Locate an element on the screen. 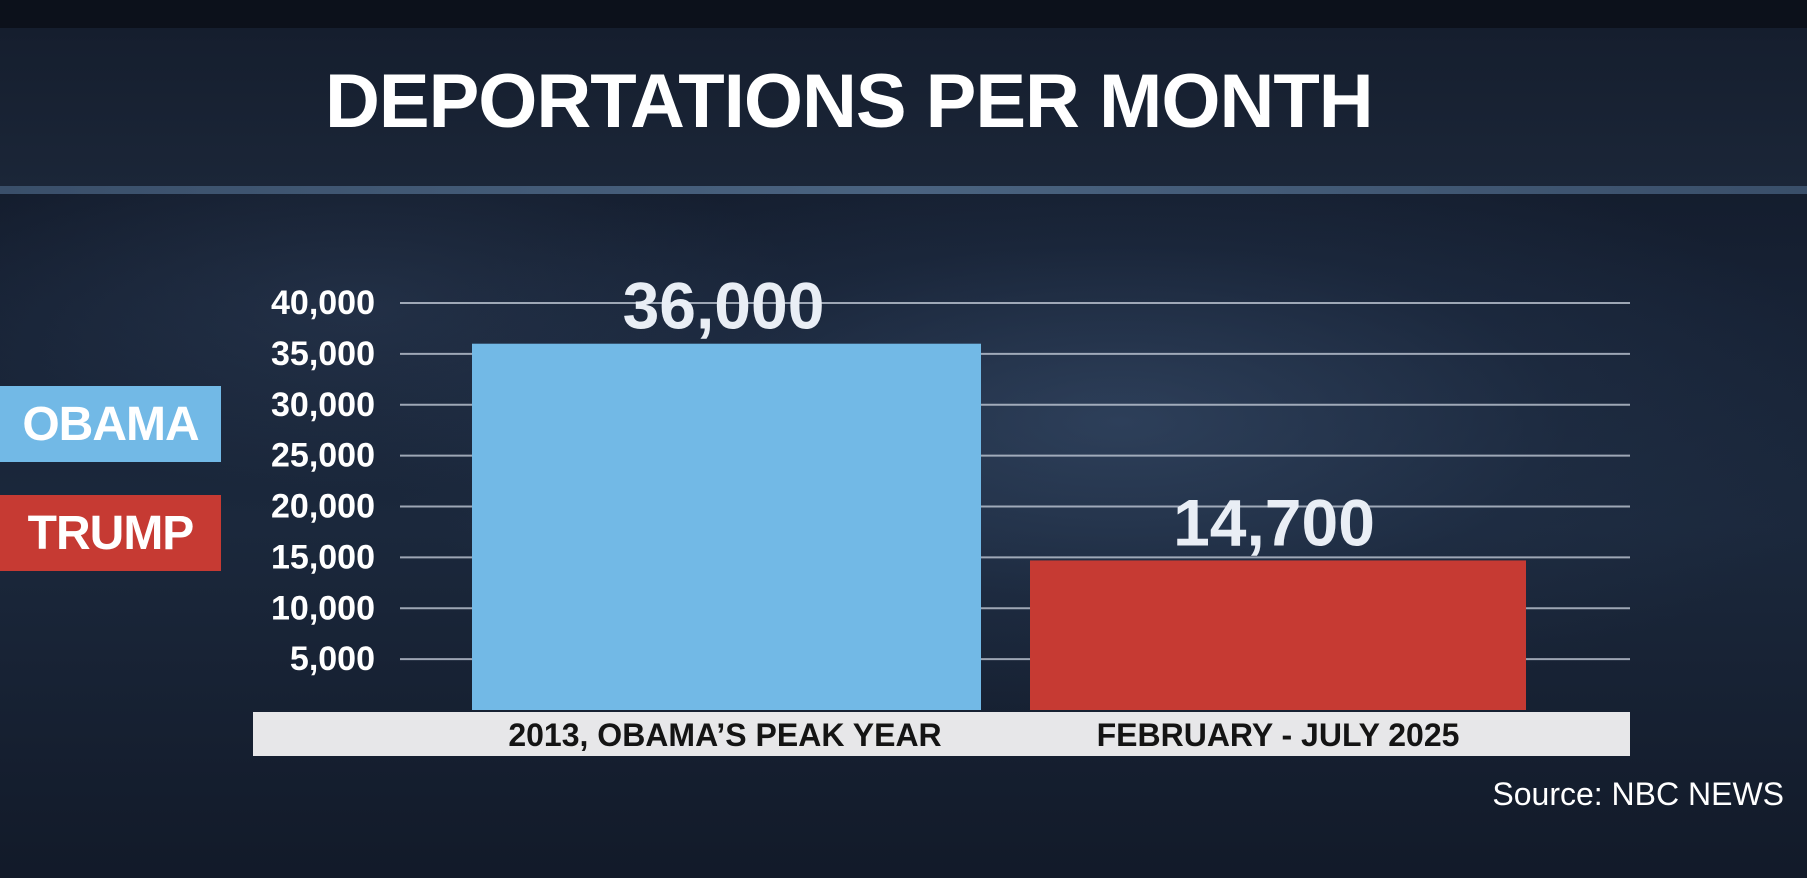 The width and height of the screenshot is (1807, 878). title-divider is located at coordinates (903, 190).